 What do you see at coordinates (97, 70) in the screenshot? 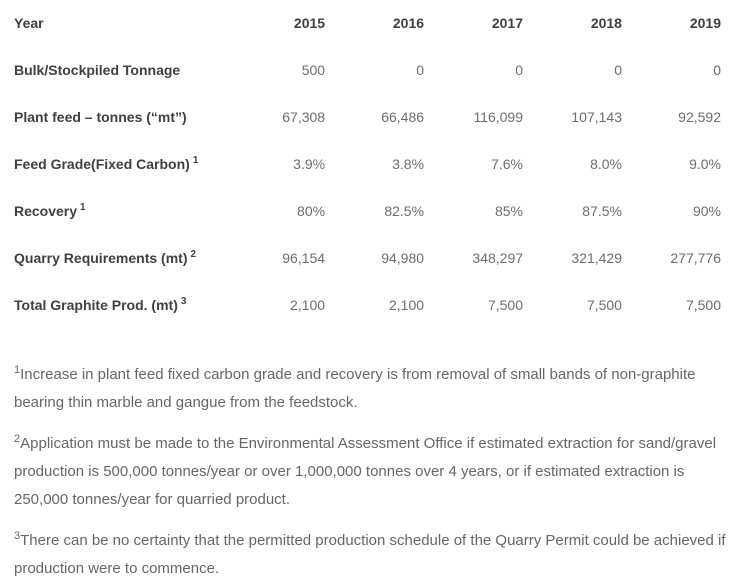
I see `row-label: Bulk/Stockpiled Tonnage` at bounding box center [97, 70].